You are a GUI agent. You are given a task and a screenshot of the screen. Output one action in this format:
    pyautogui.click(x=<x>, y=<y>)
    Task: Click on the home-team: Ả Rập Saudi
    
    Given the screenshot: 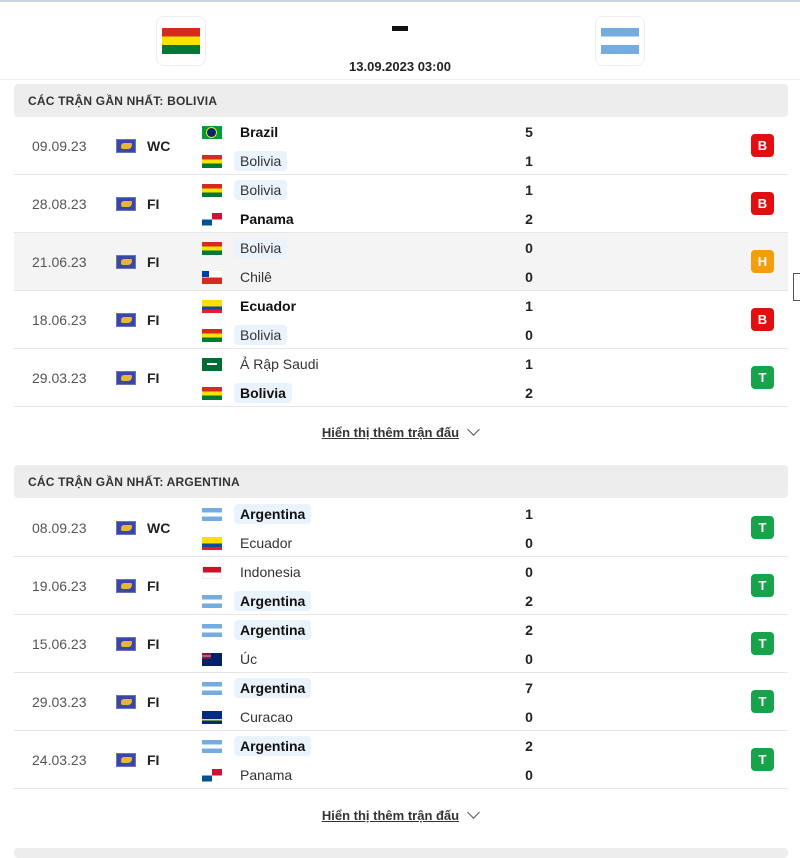 What is the action you would take?
    pyautogui.click(x=263, y=364)
    